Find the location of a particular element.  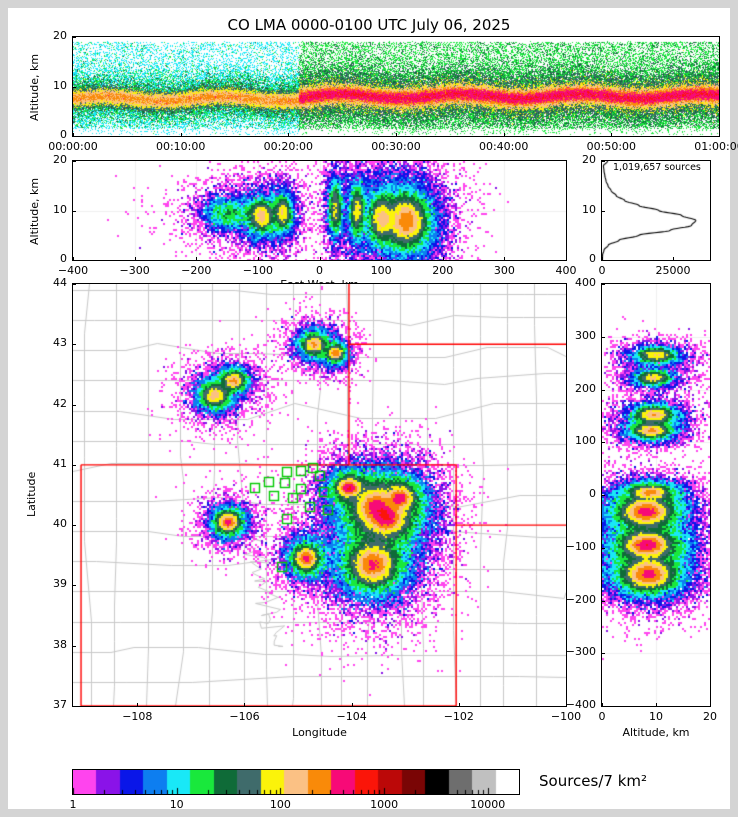

altitude-histogram-panel is located at coordinates (656, 210).